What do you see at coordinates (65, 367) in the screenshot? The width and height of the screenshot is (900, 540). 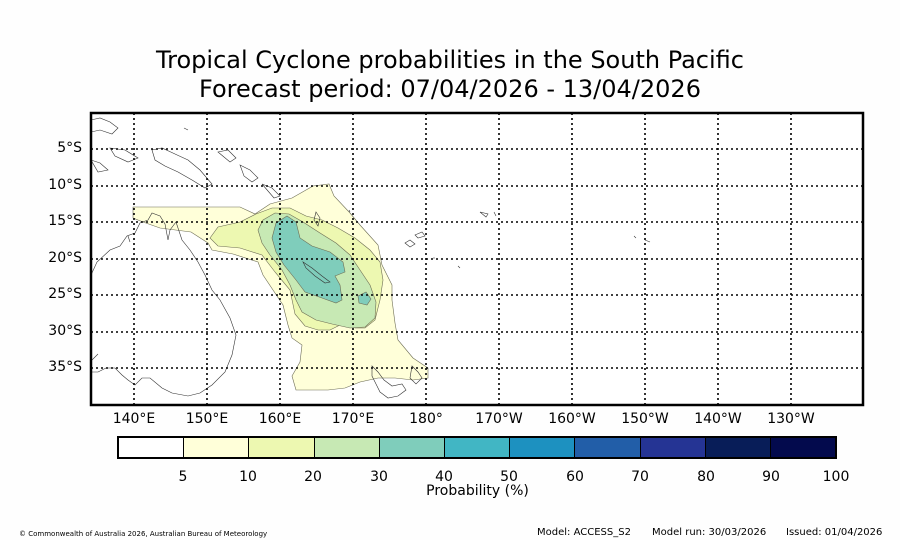 I see `lat-label-35s: 35°S` at bounding box center [65, 367].